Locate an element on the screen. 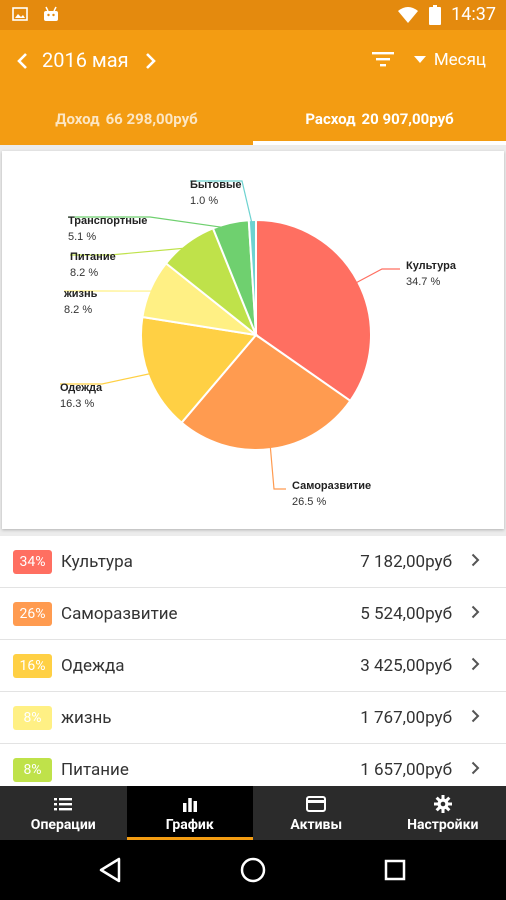 The height and width of the screenshot is (900, 506). card-icon is located at coordinates (316, 803).